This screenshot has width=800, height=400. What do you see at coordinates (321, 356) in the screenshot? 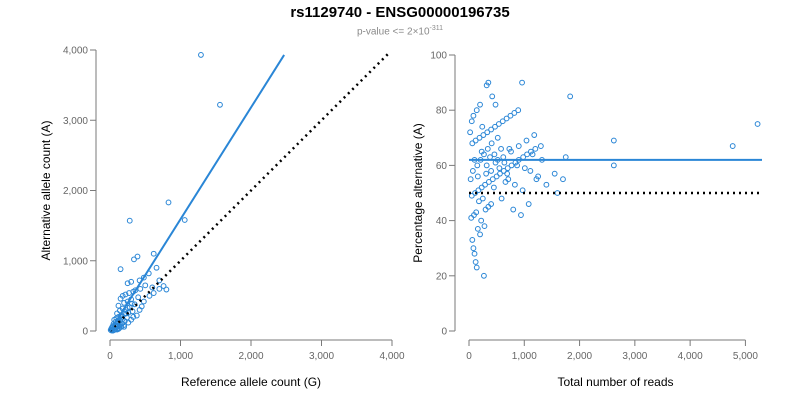
I see `left-x-tick-label: 3,000` at bounding box center [321, 356].